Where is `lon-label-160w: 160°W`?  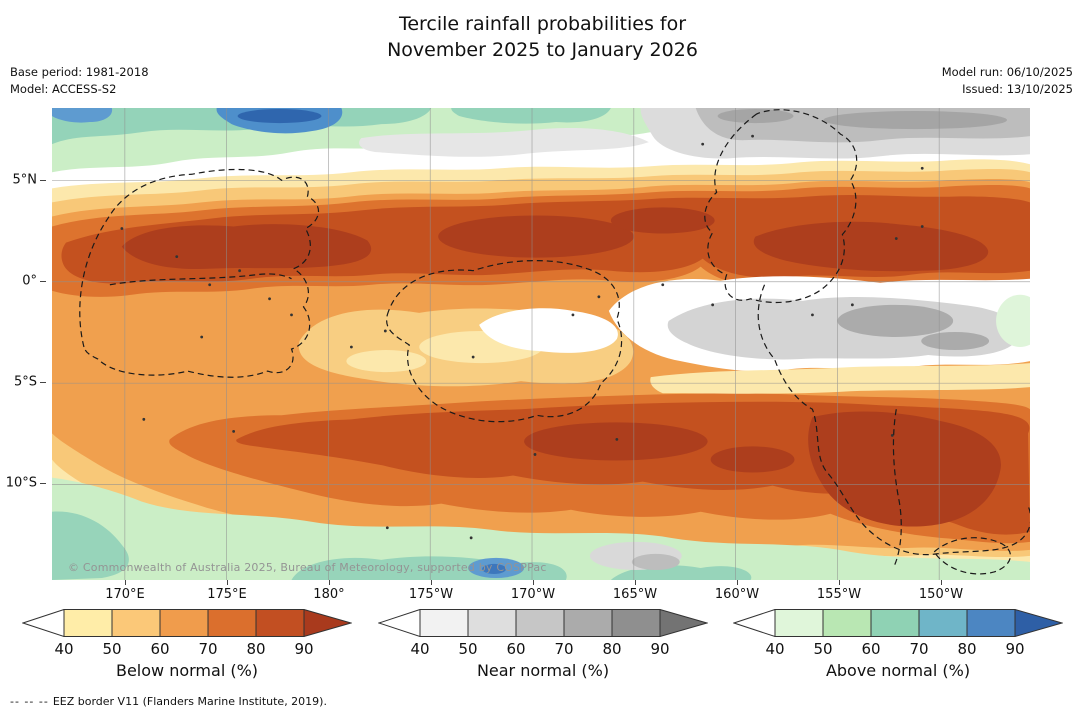 lon-label-160w: 160°W is located at coordinates (737, 594).